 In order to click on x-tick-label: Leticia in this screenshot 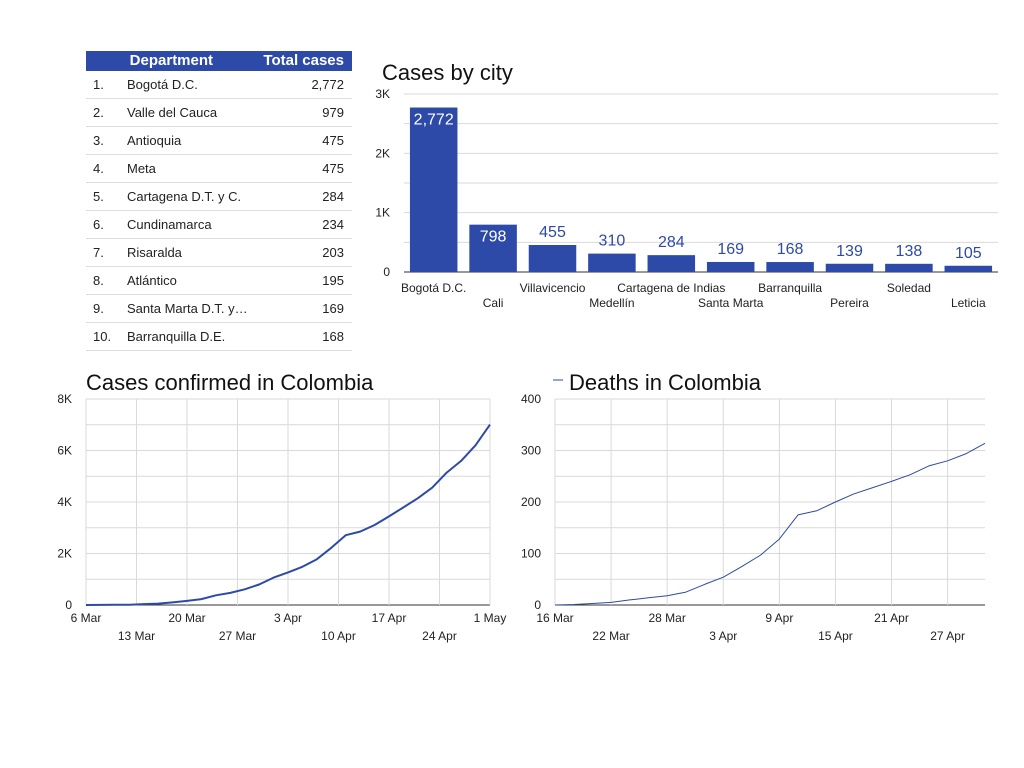, I will do `click(968, 303)`.